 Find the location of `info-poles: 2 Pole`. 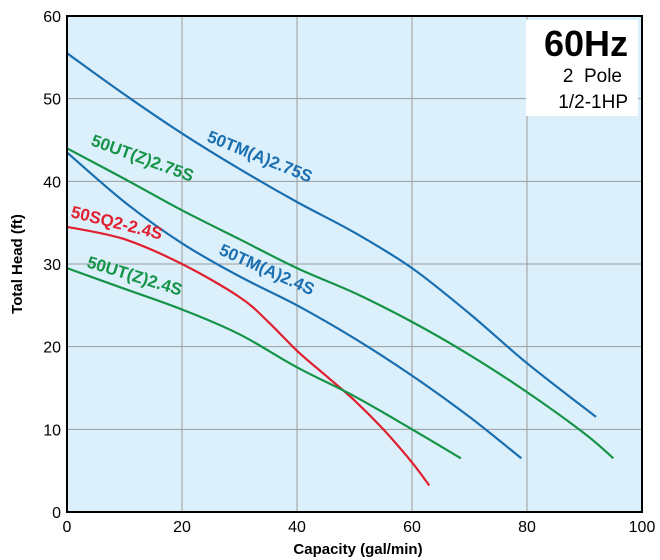

info-poles: 2 Pole is located at coordinates (592, 76).